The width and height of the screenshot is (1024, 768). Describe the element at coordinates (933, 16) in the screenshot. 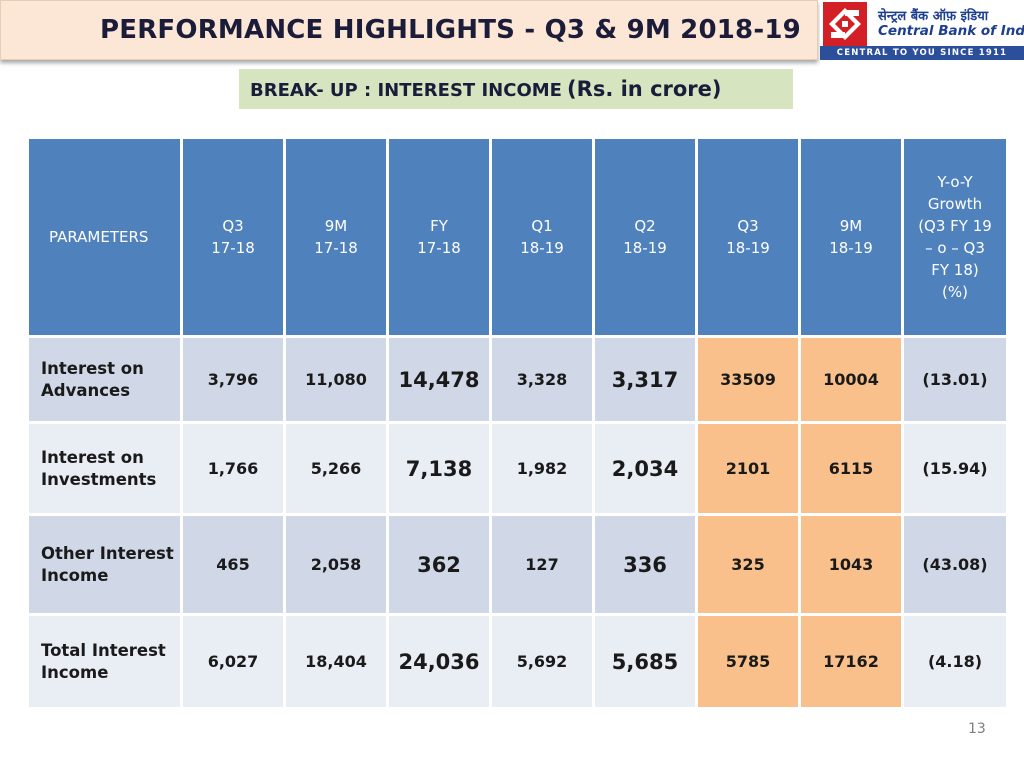

I see `bank-name-hindi: सेन्ट्रल बैंक ऑफ़ इंडिया` at that location.